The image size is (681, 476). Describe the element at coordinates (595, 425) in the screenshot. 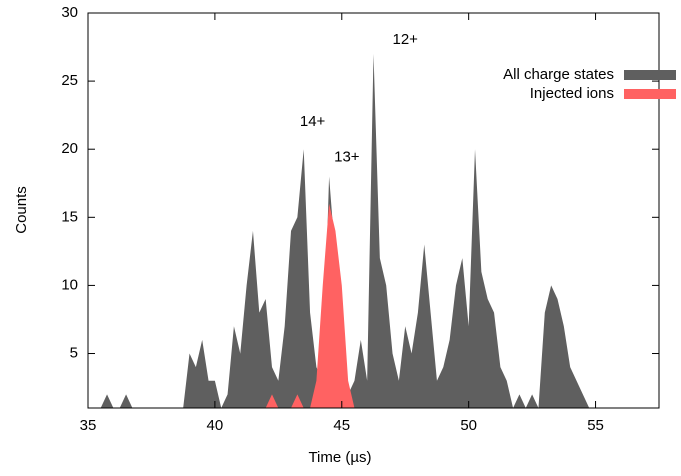

I see `x-tick-label: 55` at that location.